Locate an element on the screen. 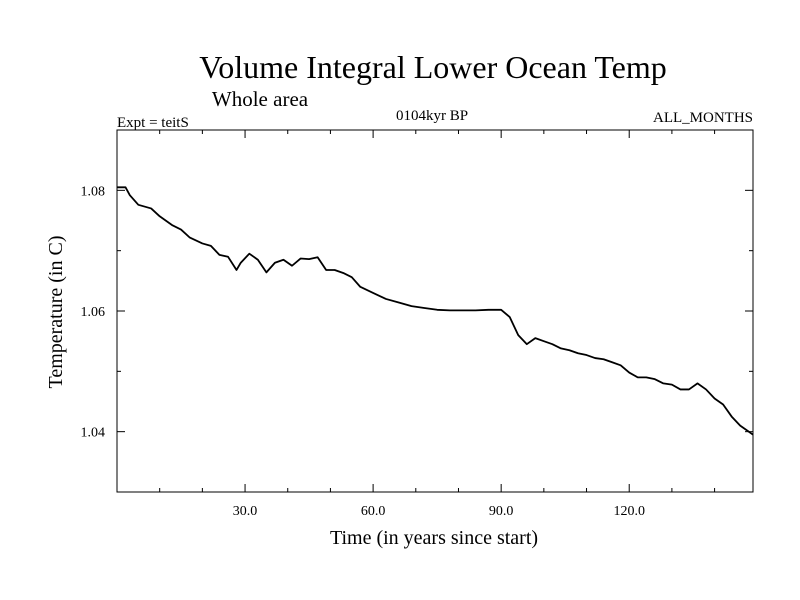 The height and width of the screenshot is (600, 800). x-tick-label: 90.0 is located at coordinates (501, 511).